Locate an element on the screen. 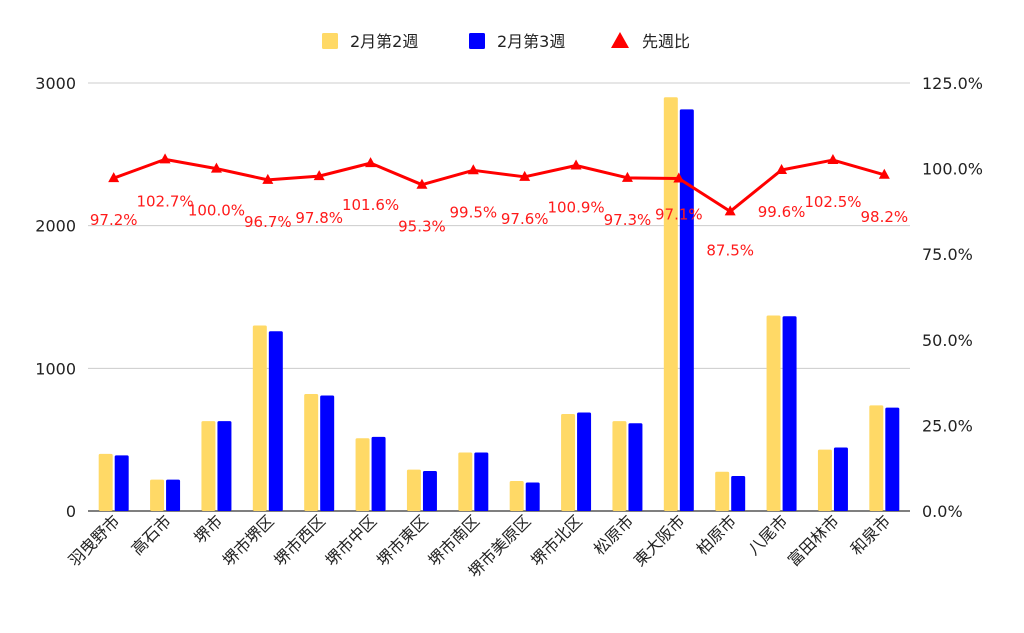 This screenshot has height=633, width=1024. ratio-data-label: 97.6% is located at coordinates (525, 219).